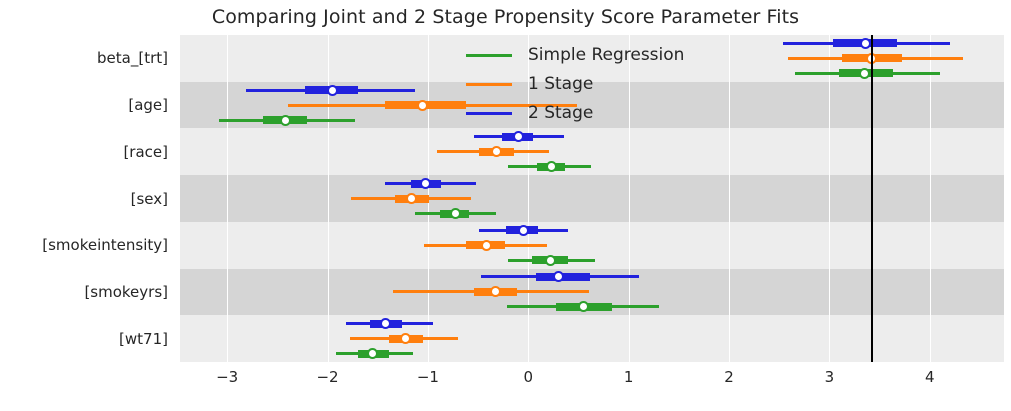  I want to click on gridline-x--2, so click(328, 198).